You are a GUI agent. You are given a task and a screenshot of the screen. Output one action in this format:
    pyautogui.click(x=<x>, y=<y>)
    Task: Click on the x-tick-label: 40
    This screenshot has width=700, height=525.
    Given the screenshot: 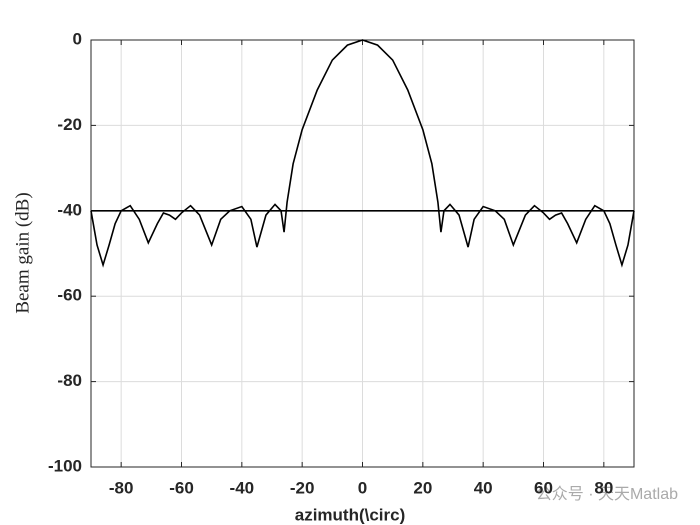 What is the action you would take?
    pyautogui.click(x=483, y=487)
    